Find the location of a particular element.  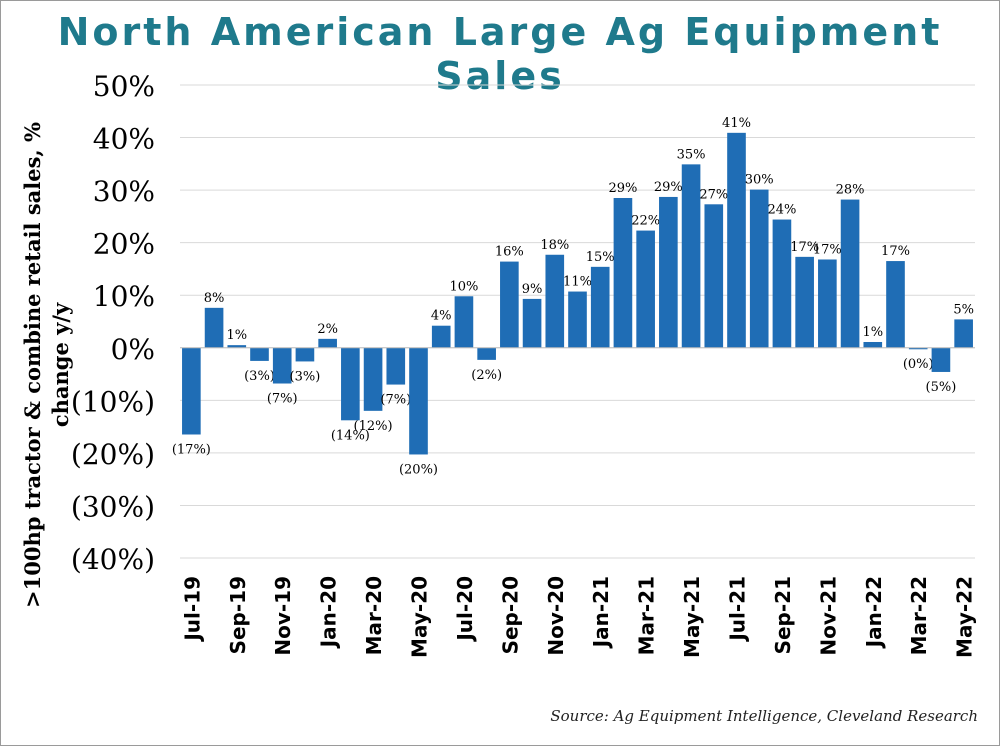

y-tick-label: 30% is located at coordinates (124, 191).